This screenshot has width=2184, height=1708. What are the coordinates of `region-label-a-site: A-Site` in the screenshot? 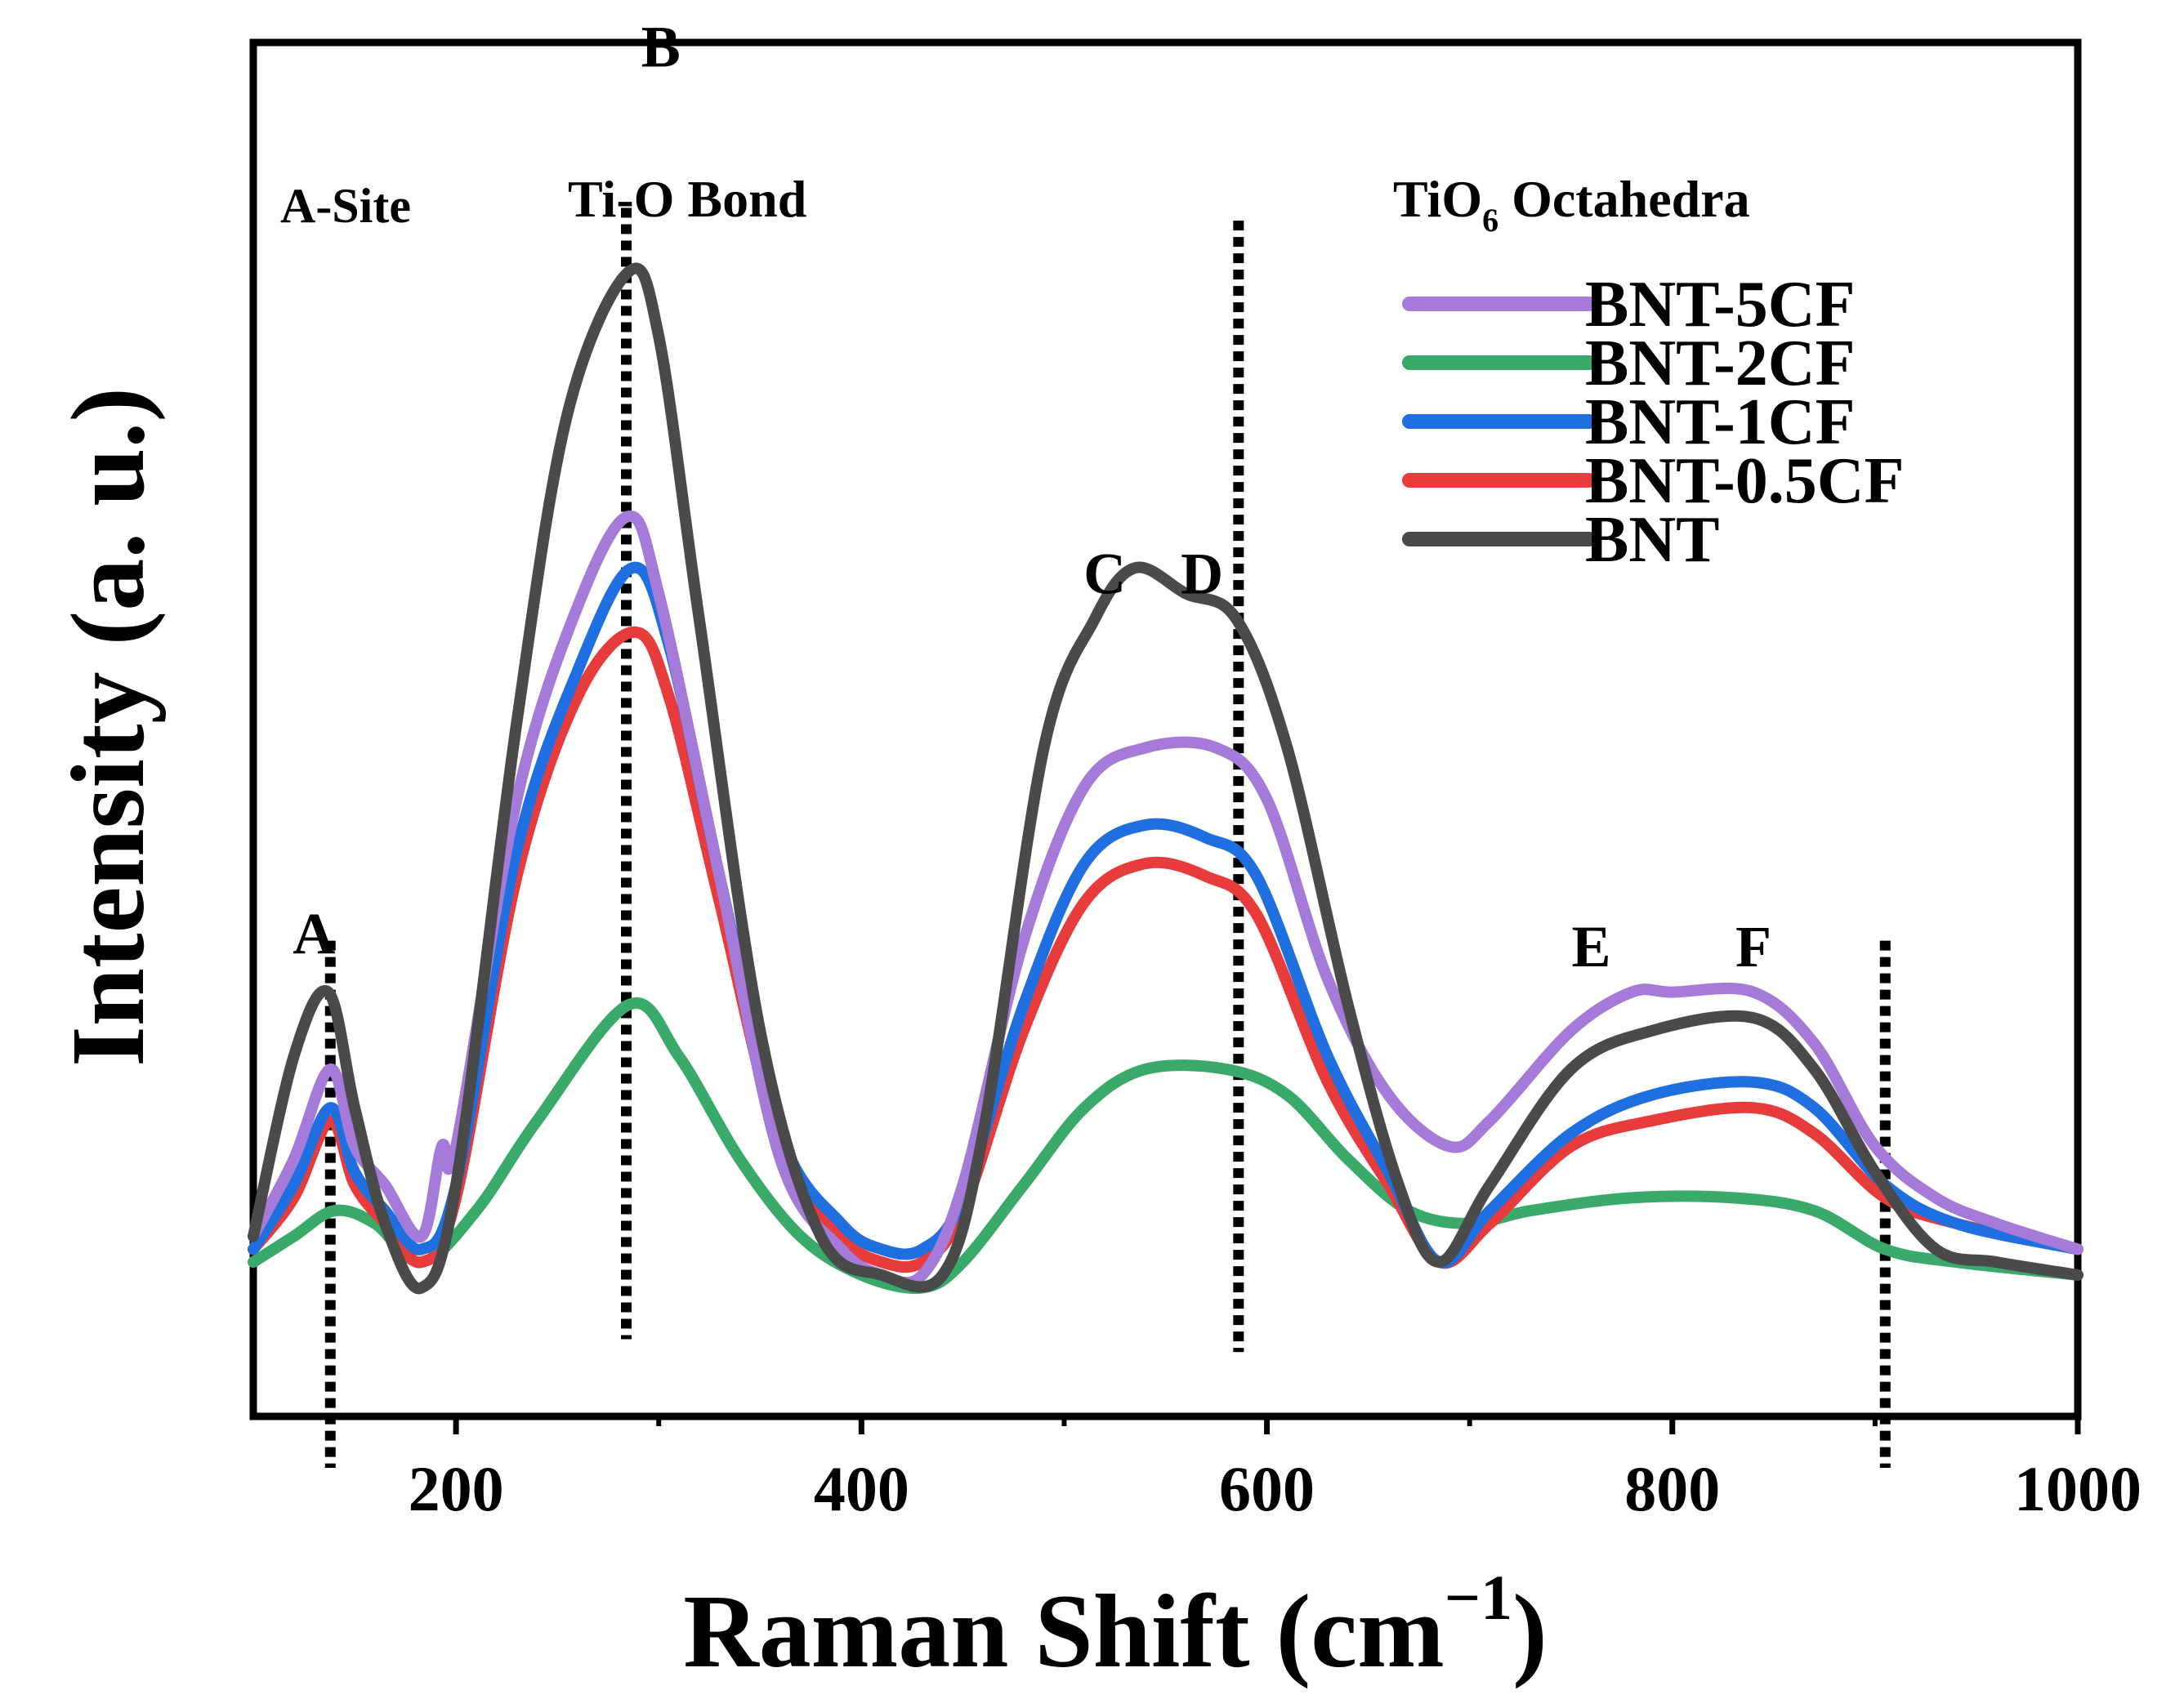 It's located at (345, 206).